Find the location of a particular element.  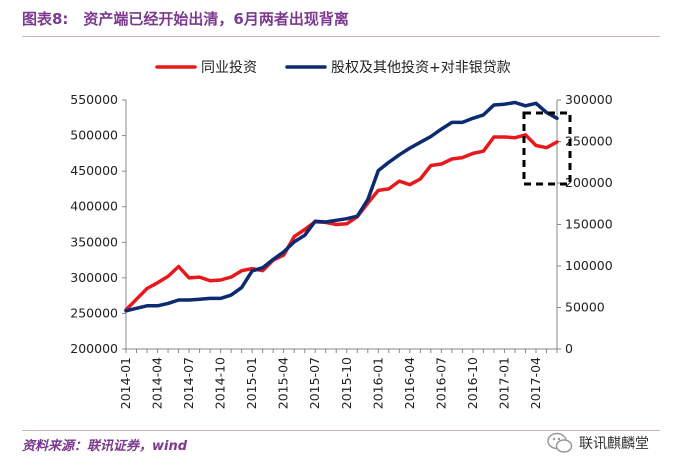

left-tick-label: 550000 is located at coordinates (94, 99).